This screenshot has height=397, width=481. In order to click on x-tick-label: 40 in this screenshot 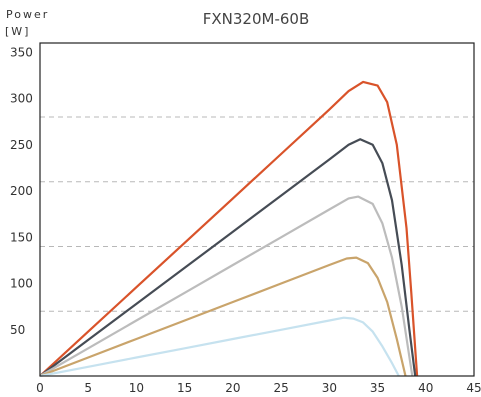, I will do `click(425, 388)`.